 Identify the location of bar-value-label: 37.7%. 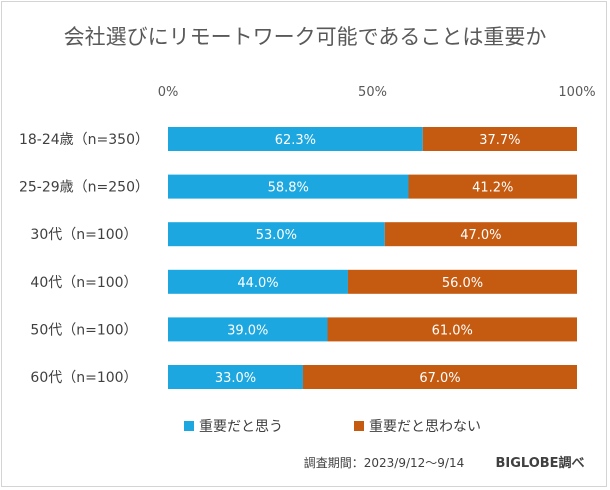
(499, 140).